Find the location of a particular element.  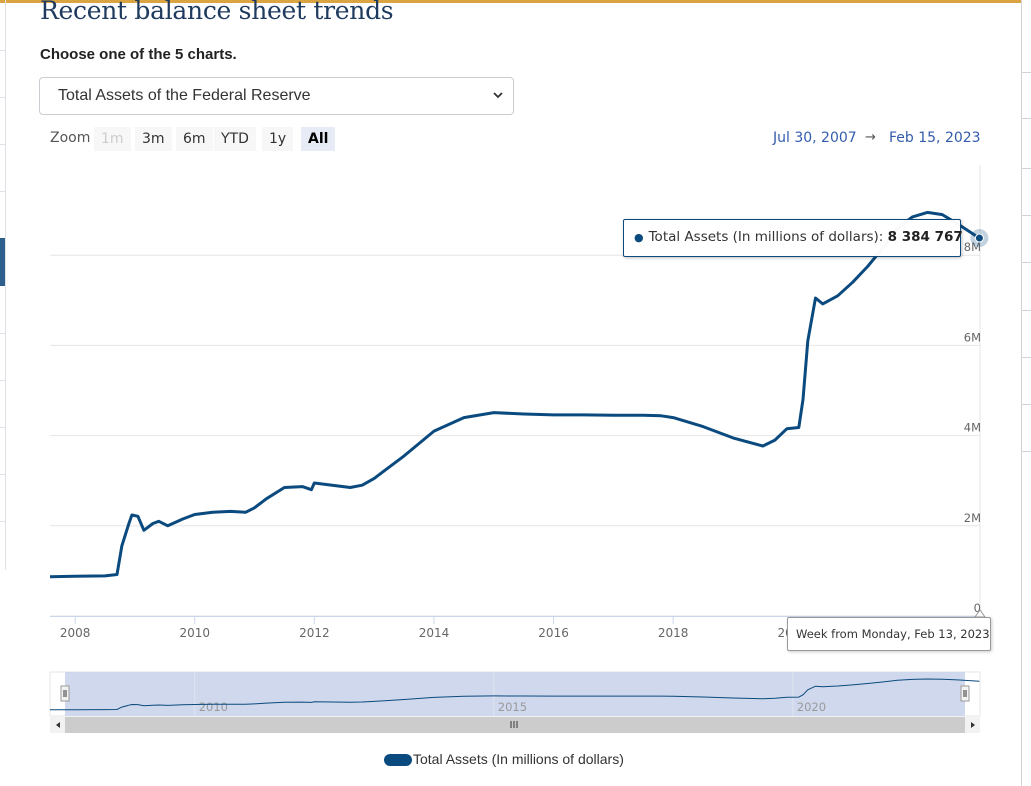

x-tick-label: 2014 is located at coordinates (434, 633).